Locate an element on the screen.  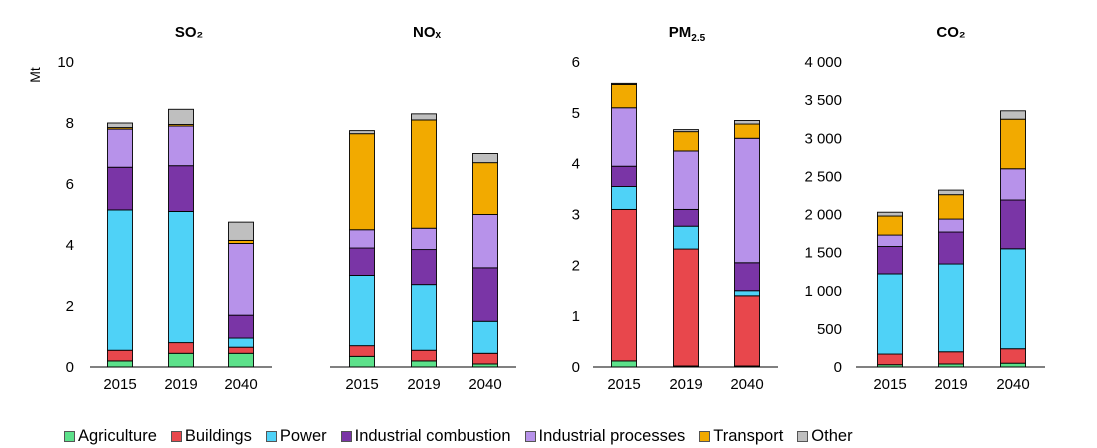
bar-segment-pm2-5-2040-buildings is located at coordinates (747, 331).